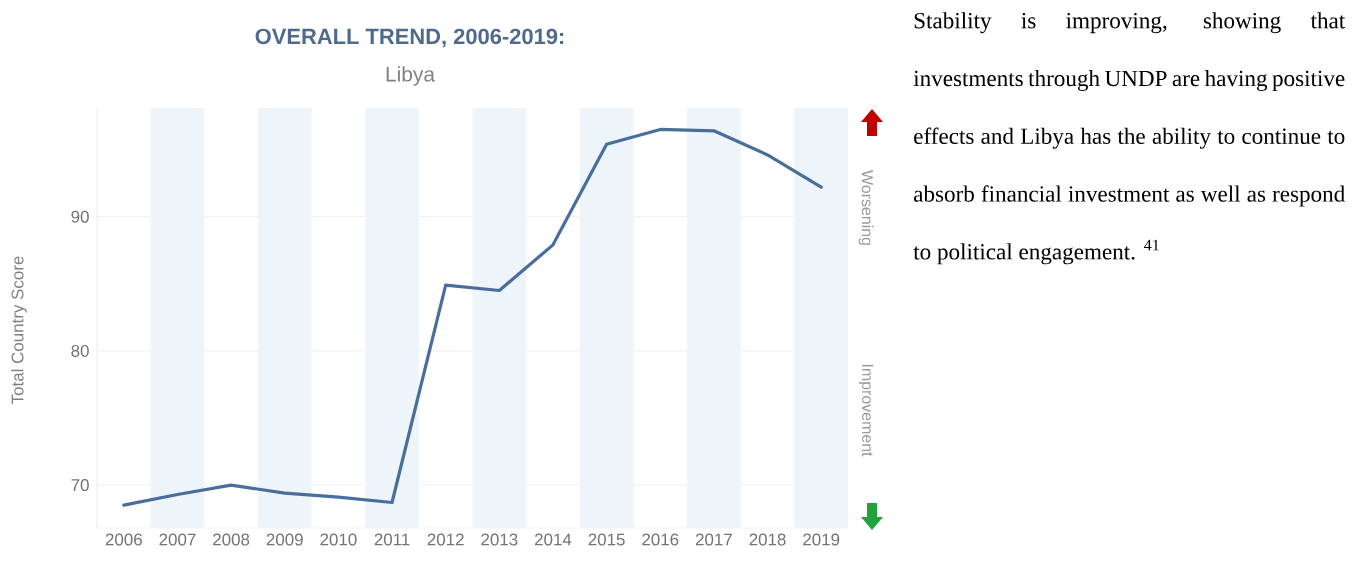 The height and width of the screenshot is (562, 1359). I want to click on x-tick-label: 2014, so click(553, 539).